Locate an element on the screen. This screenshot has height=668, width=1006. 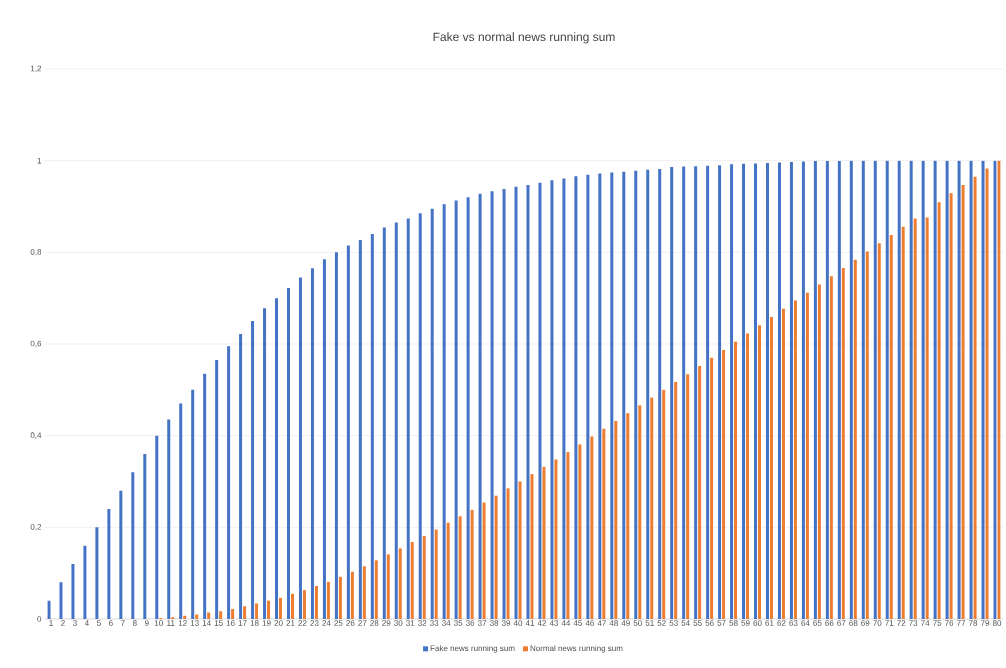
x-tick-label: 56 is located at coordinates (709, 623).